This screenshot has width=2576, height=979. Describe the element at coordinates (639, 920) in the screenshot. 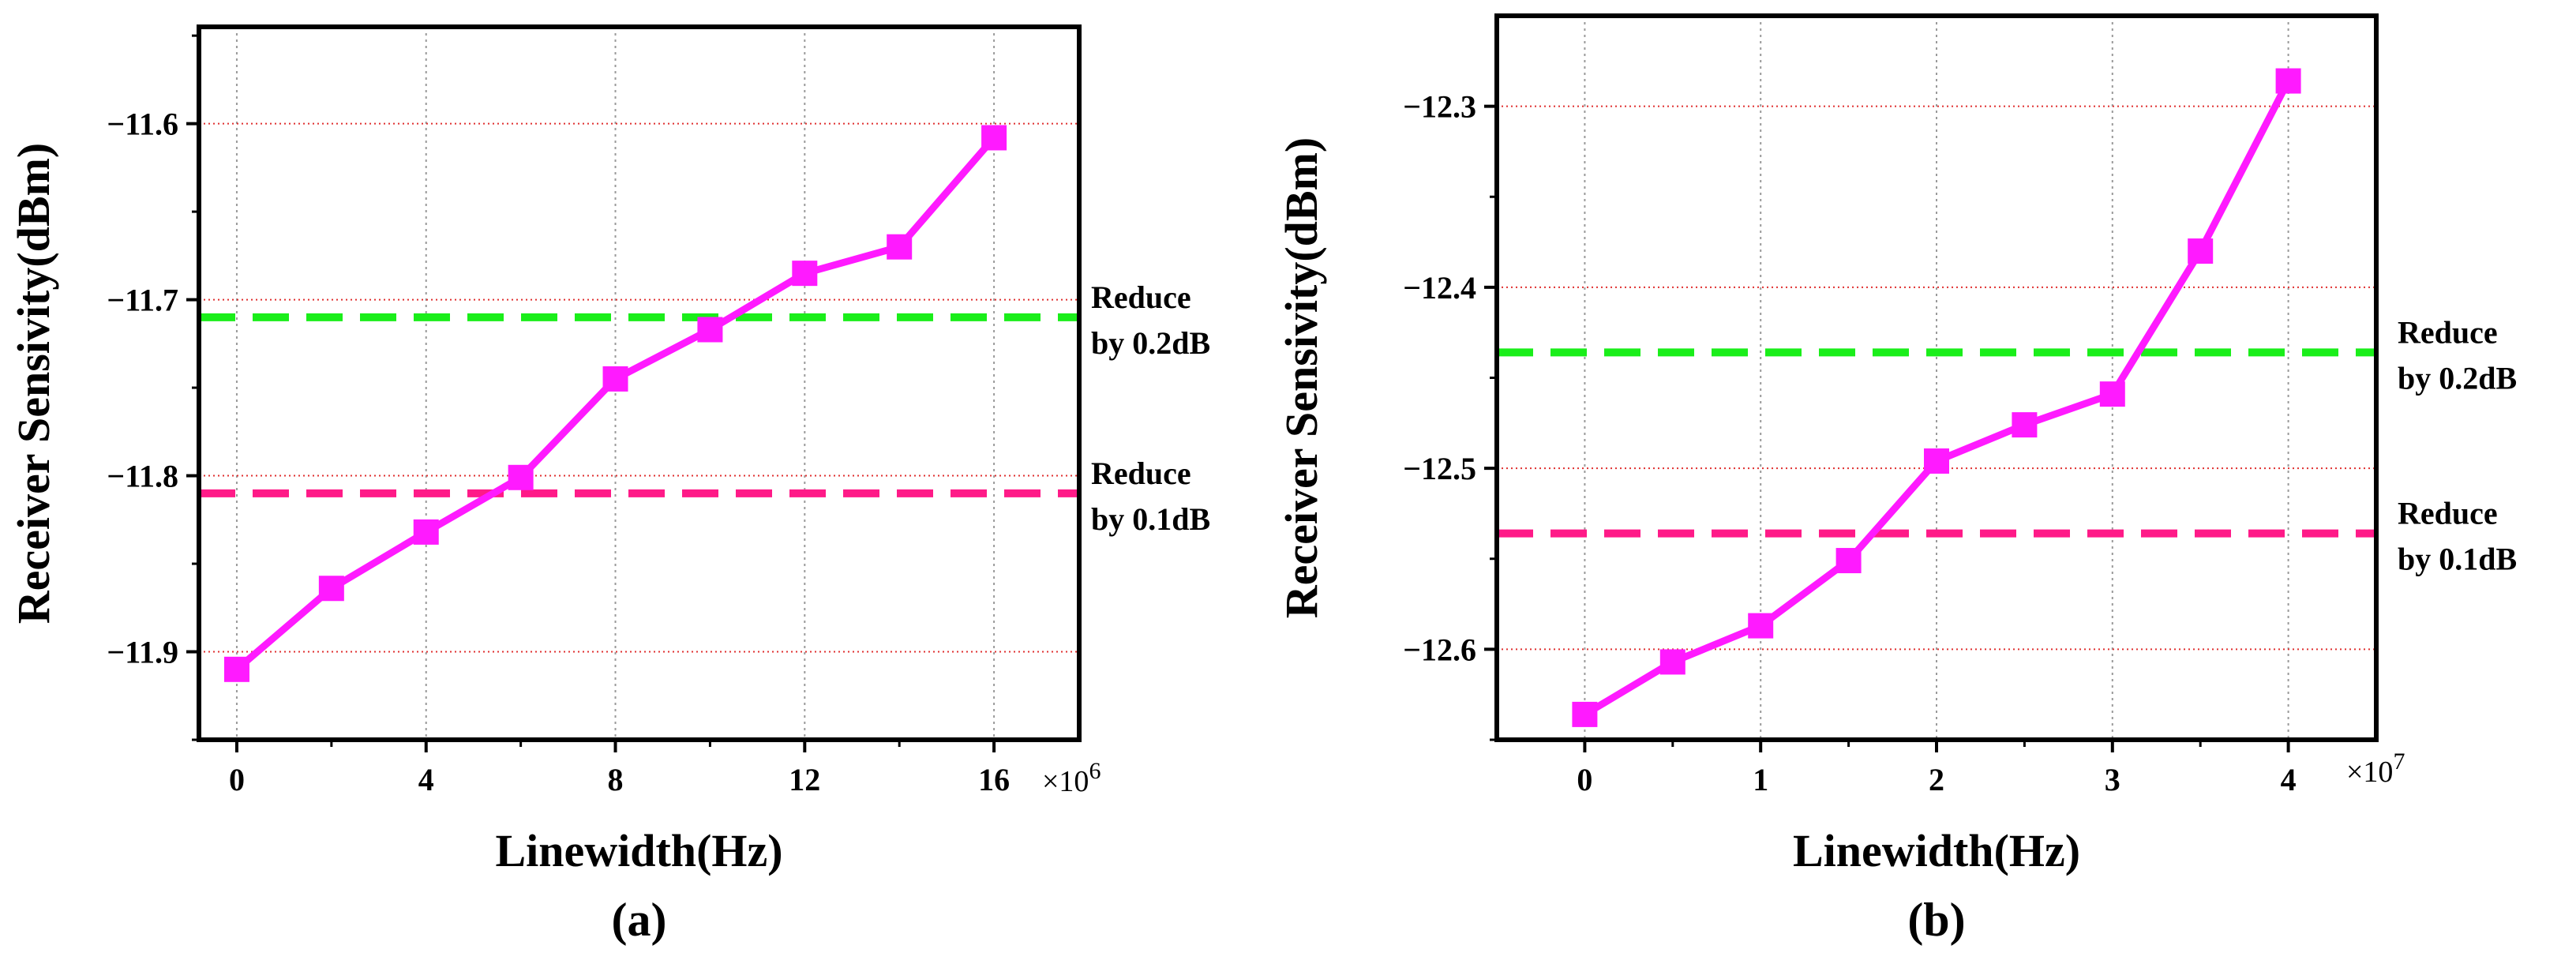

I see `panel-label: (a)` at that location.